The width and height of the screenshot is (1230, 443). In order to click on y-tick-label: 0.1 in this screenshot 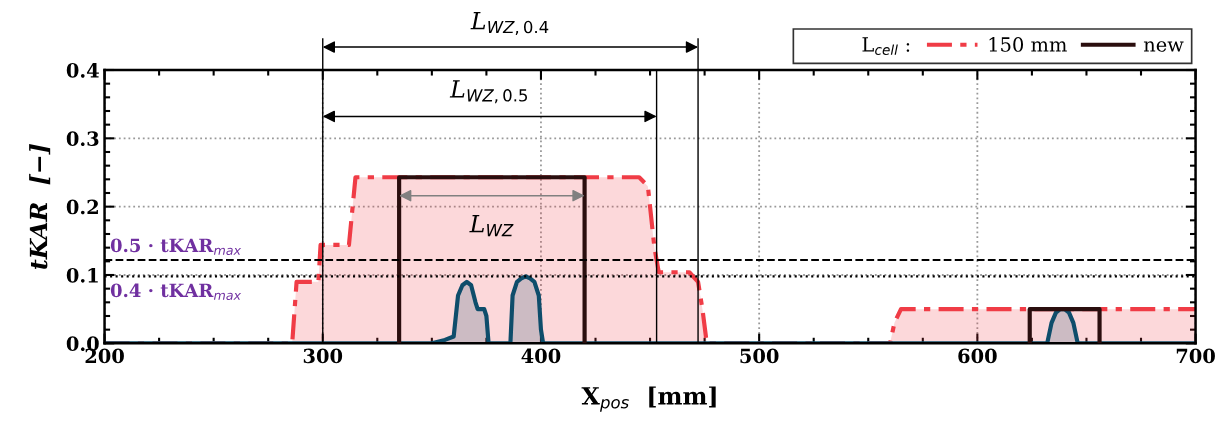, I will do `click(82, 275)`.